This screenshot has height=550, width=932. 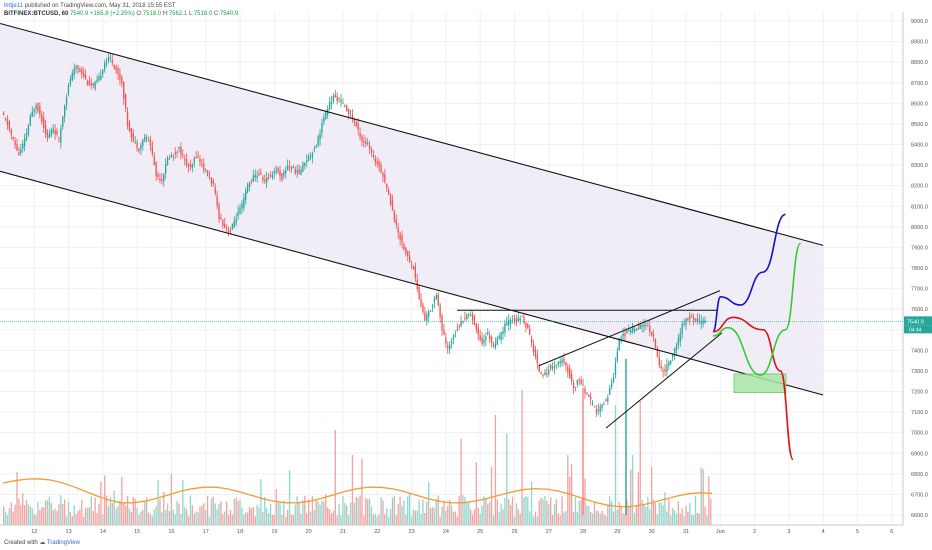 I want to click on symbol-label: BITFINEX:BTCUSD, 60, so click(x=36, y=14).